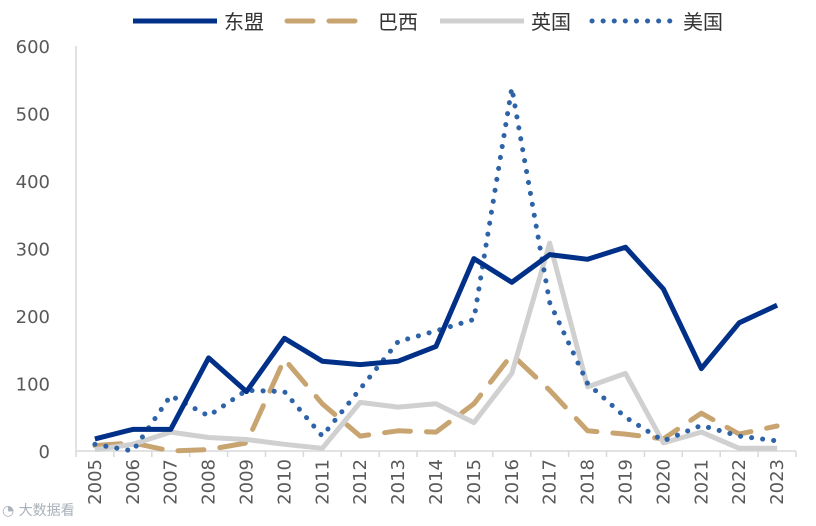 The height and width of the screenshot is (526, 816). What do you see at coordinates (398, 22) in the screenshot?
I see `legend-label-1: 巴西` at bounding box center [398, 22].